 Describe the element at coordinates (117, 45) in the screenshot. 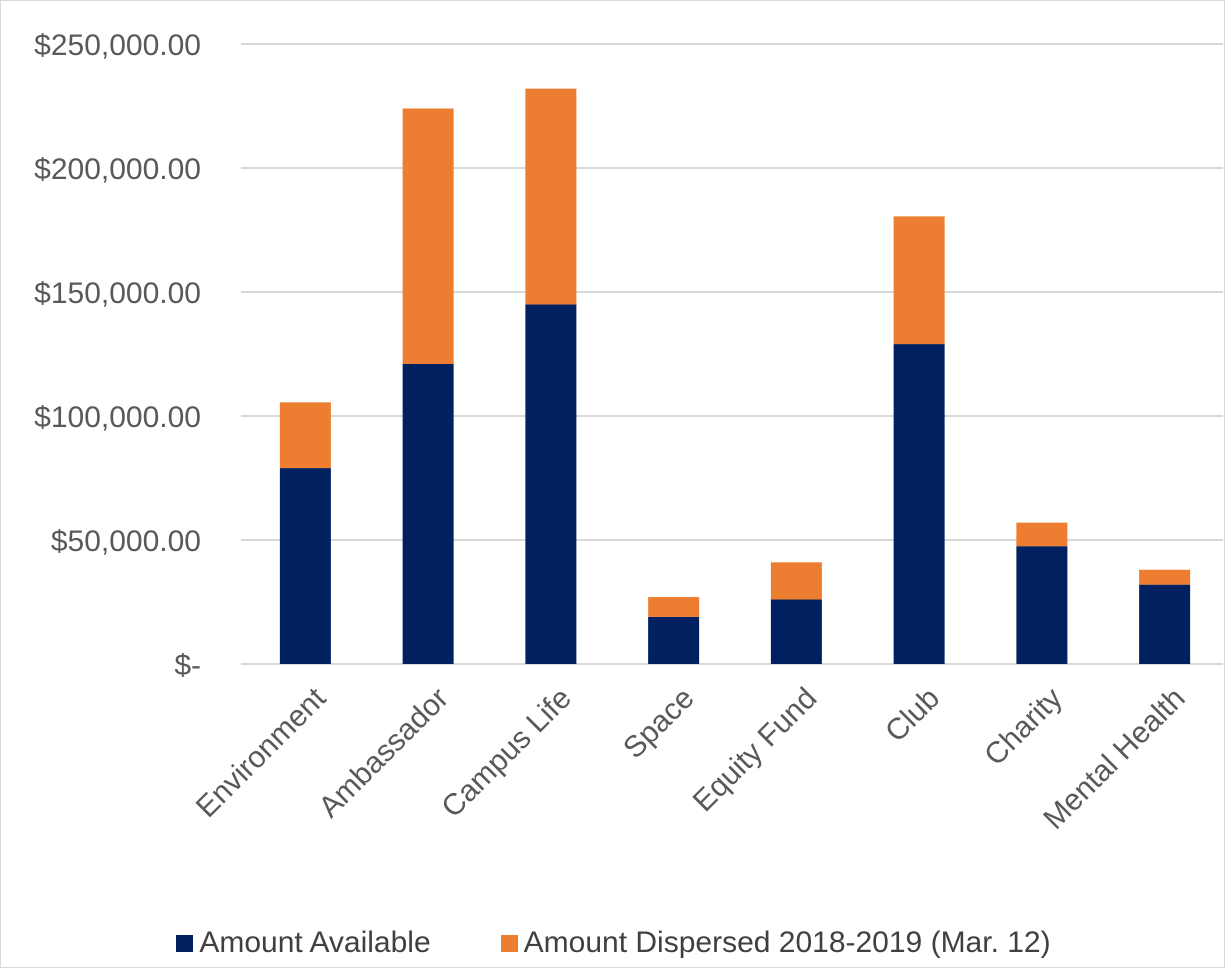

I see `y-tick-label: $250,000.00` at that location.